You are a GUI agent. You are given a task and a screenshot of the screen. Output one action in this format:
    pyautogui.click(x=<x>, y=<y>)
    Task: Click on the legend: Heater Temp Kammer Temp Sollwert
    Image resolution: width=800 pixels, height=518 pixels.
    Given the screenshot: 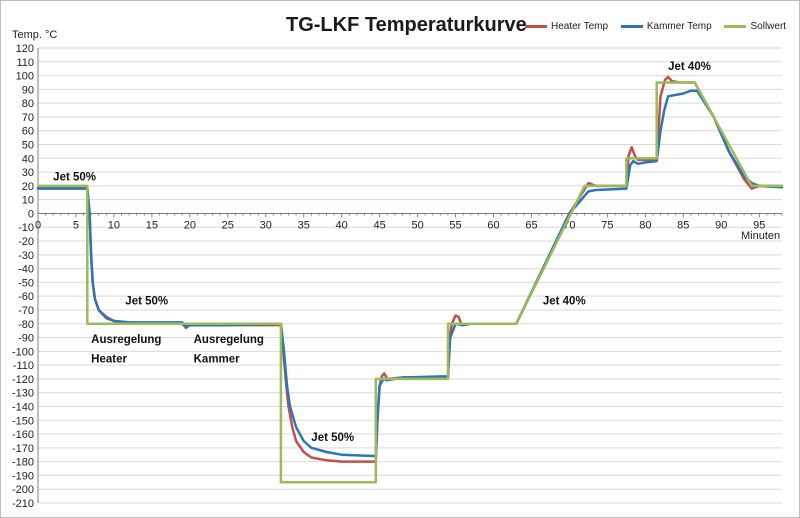 What is the action you would take?
    pyautogui.click(x=660, y=26)
    